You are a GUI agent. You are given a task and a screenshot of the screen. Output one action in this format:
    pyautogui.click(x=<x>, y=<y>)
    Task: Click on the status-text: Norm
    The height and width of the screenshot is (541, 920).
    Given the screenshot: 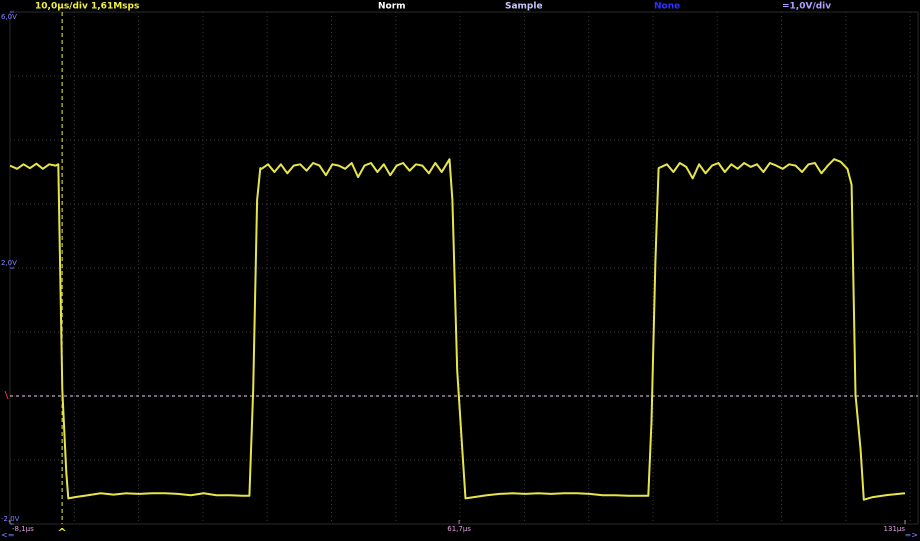 What is the action you would take?
    pyautogui.click(x=392, y=7)
    